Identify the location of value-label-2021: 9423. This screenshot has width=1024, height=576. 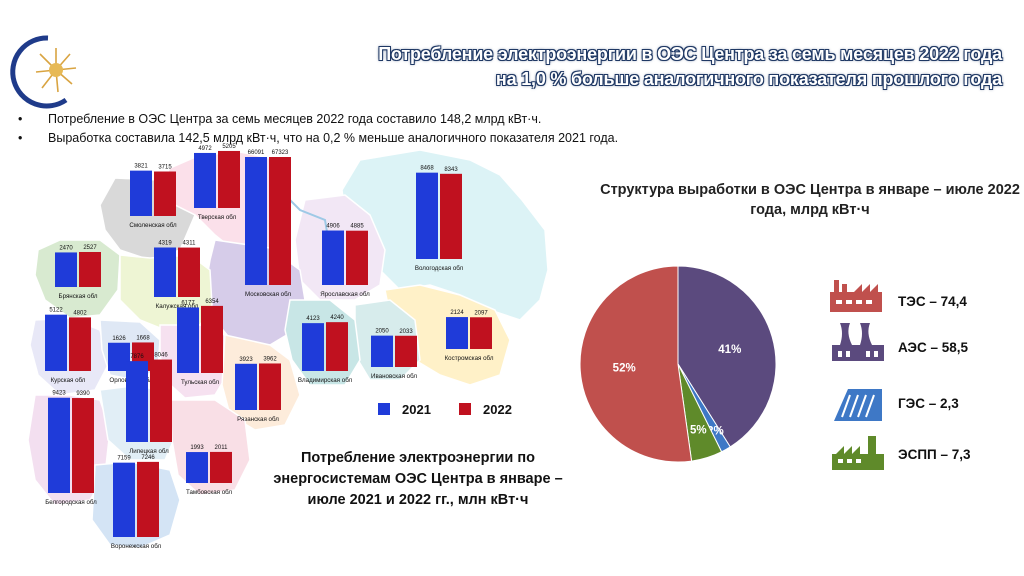
(59, 394).